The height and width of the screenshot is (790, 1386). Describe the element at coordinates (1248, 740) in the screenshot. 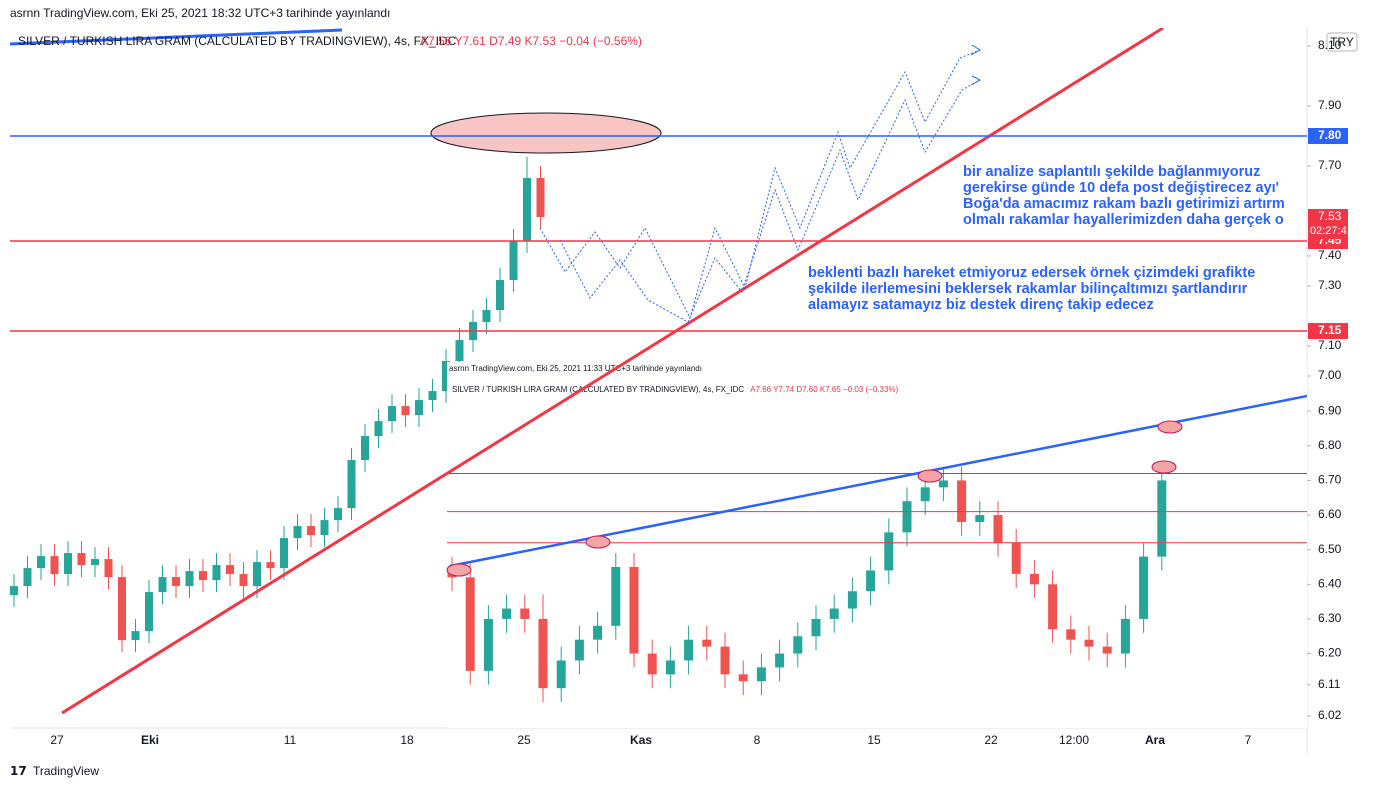

I see `x-tick-label: 7` at that location.